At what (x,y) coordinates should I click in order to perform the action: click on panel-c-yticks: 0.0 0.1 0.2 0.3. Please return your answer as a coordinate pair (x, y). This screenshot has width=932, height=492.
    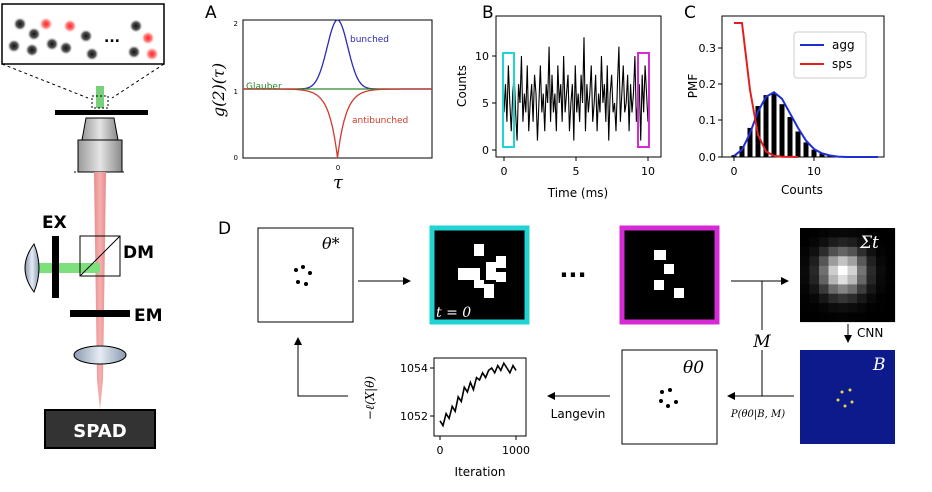
    Looking at the image, I should click on (710, 103).